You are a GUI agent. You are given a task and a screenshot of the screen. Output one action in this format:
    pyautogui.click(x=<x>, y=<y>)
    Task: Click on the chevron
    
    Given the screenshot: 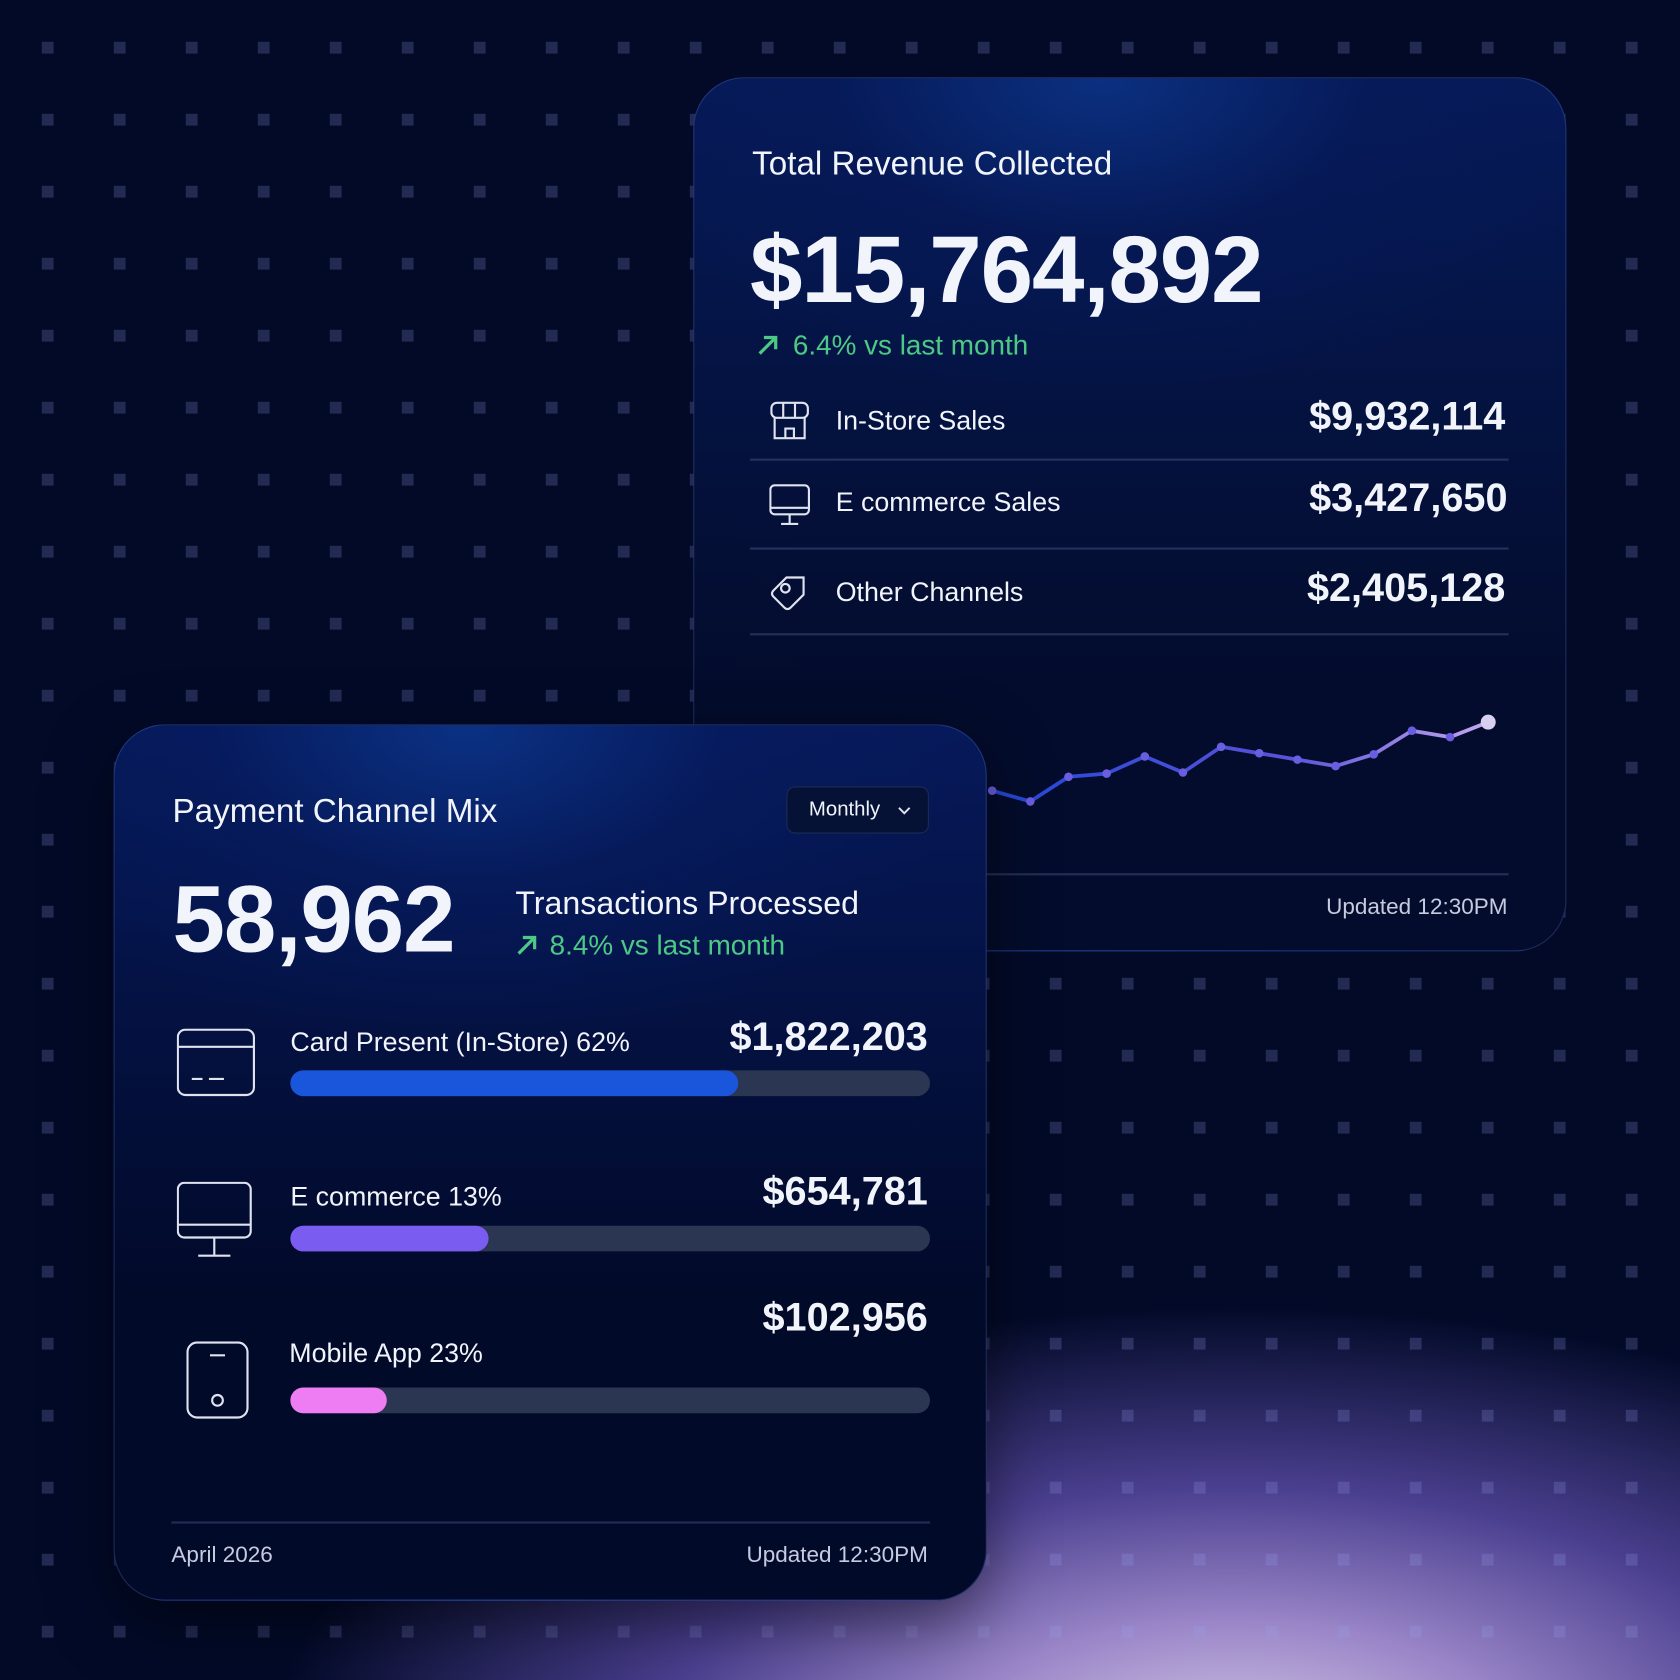 What is the action you would take?
    pyautogui.click(x=904, y=811)
    